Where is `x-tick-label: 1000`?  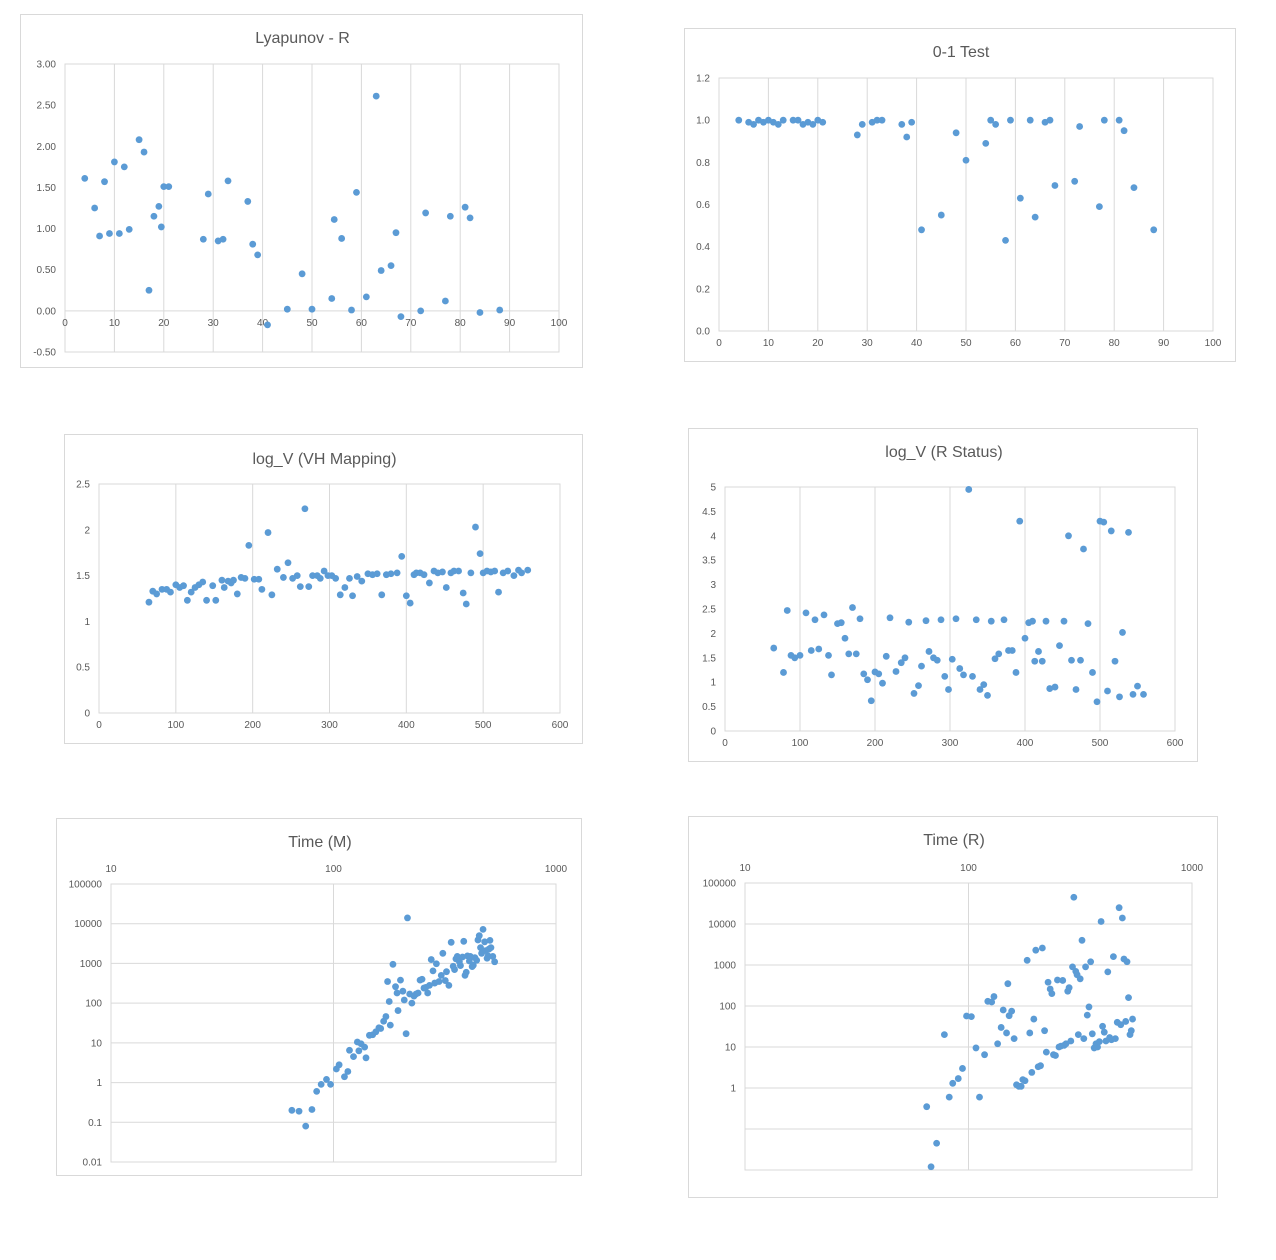
x-tick-label: 1000 is located at coordinates (1192, 868).